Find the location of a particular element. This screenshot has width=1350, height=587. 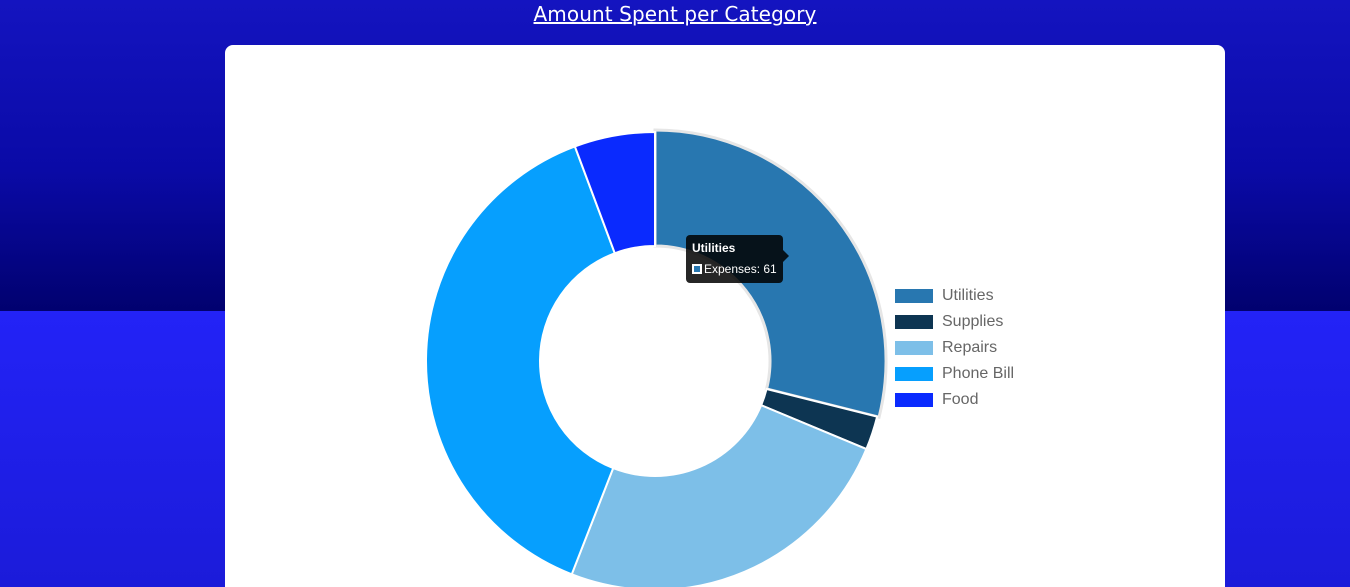

tooltip-body: Expenses: 61 is located at coordinates (734, 269).